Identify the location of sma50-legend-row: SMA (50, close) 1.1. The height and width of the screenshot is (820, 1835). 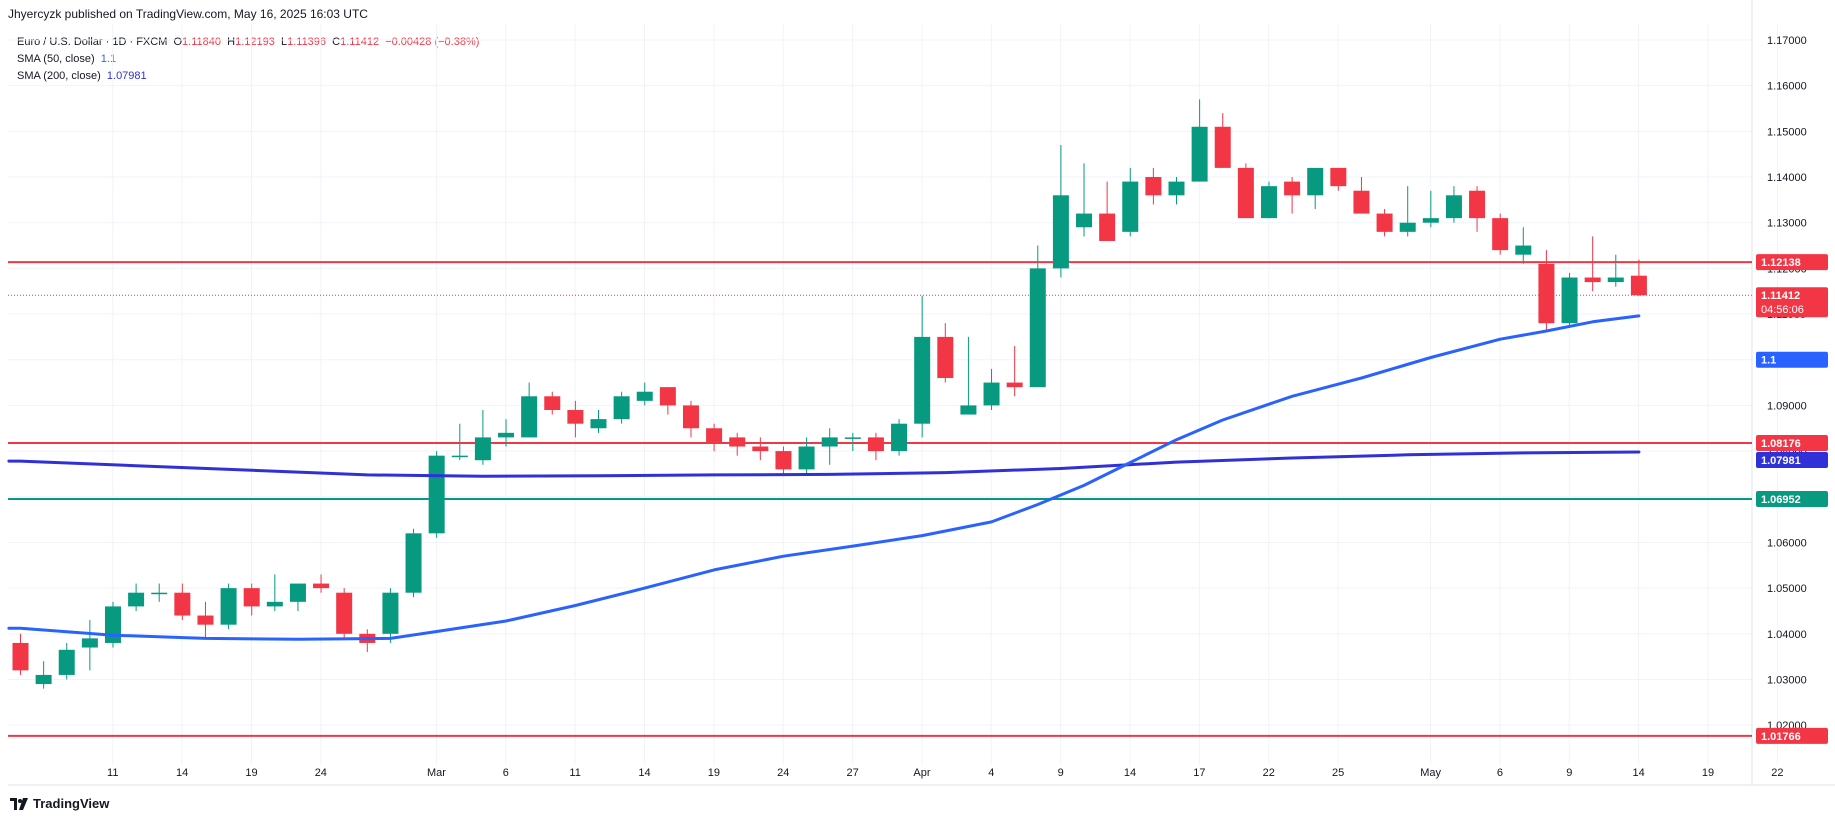
(248, 59).